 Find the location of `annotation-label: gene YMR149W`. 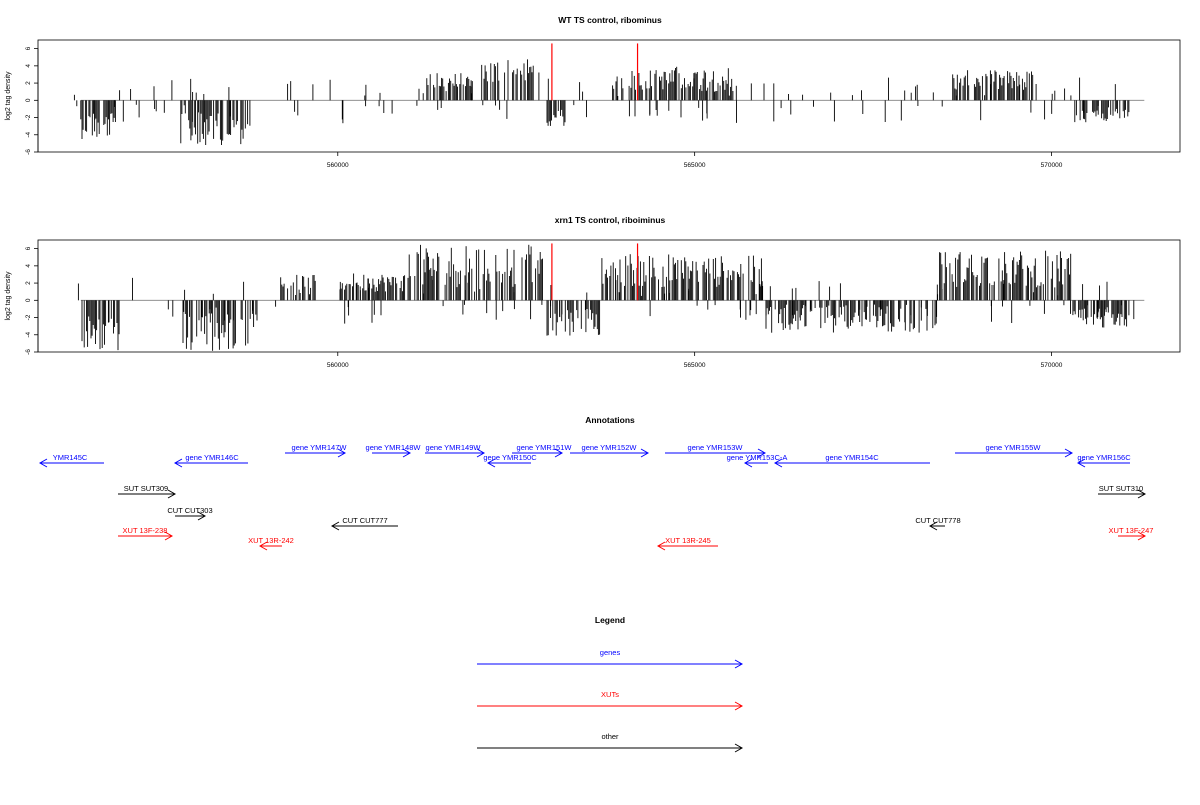

annotation-label: gene YMR149W is located at coordinates (454, 447).